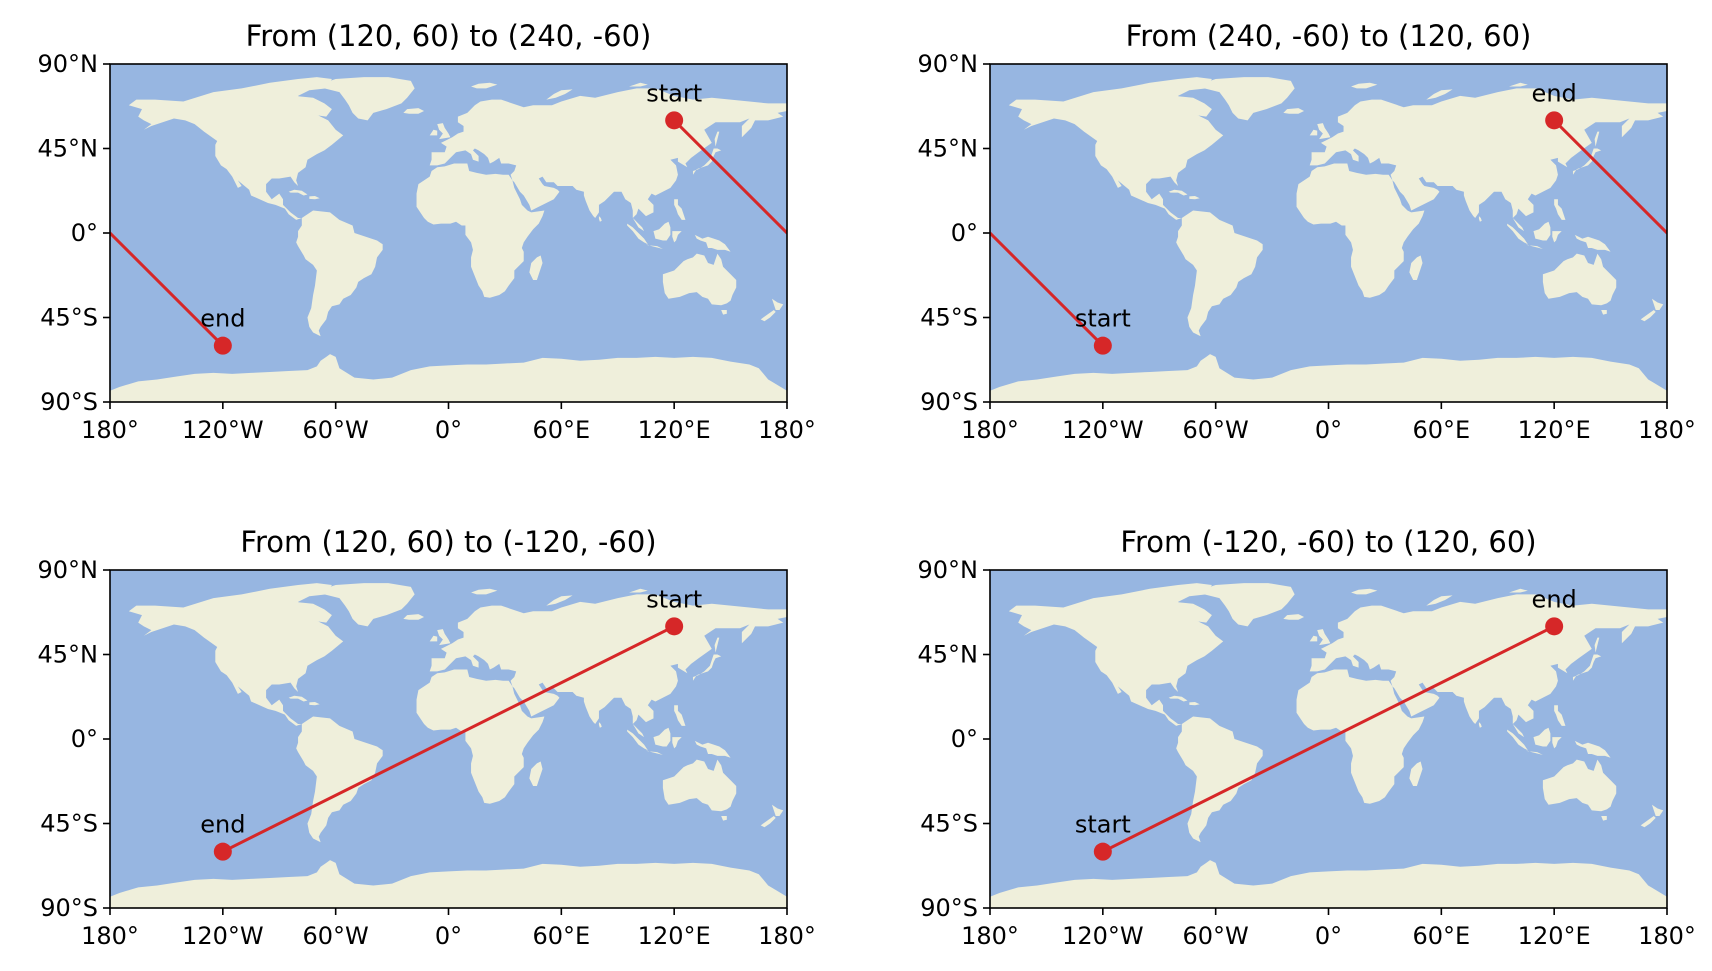 Image resolution: width=1712 pixels, height=971 pixels. What do you see at coordinates (448, 542) in the screenshot?
I see `panel-title: From (120, 60) to (-120, -60)` at bounding box center [448, 542].